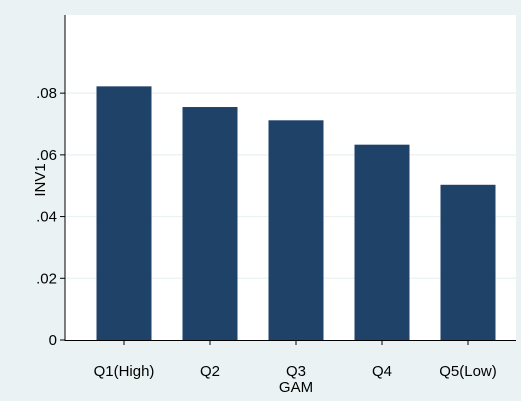  Describe the element at coordinates (124, 371) in the screenshot. I see `x-tick-label: Q1(High)` at that location.